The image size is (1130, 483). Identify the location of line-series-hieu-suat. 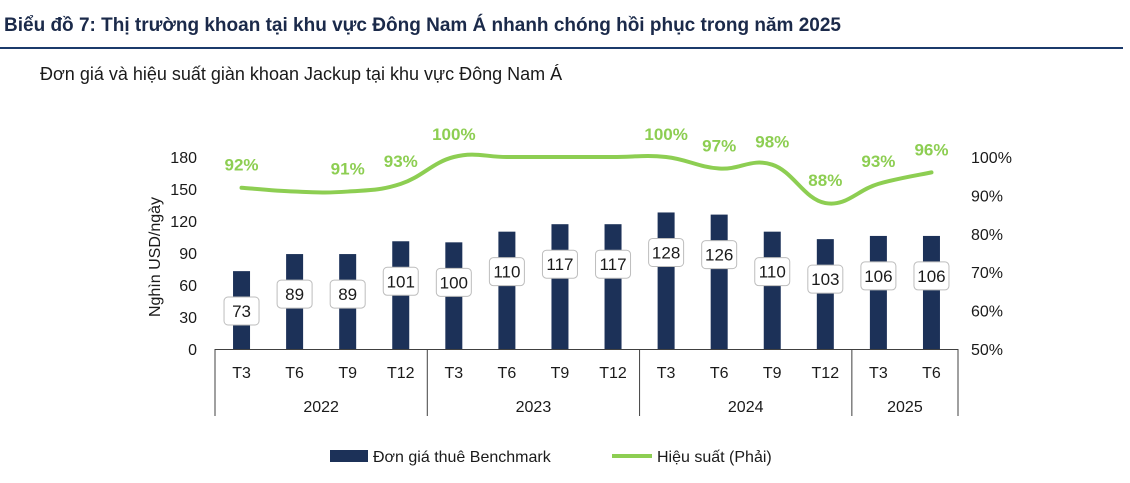
(586, 179).